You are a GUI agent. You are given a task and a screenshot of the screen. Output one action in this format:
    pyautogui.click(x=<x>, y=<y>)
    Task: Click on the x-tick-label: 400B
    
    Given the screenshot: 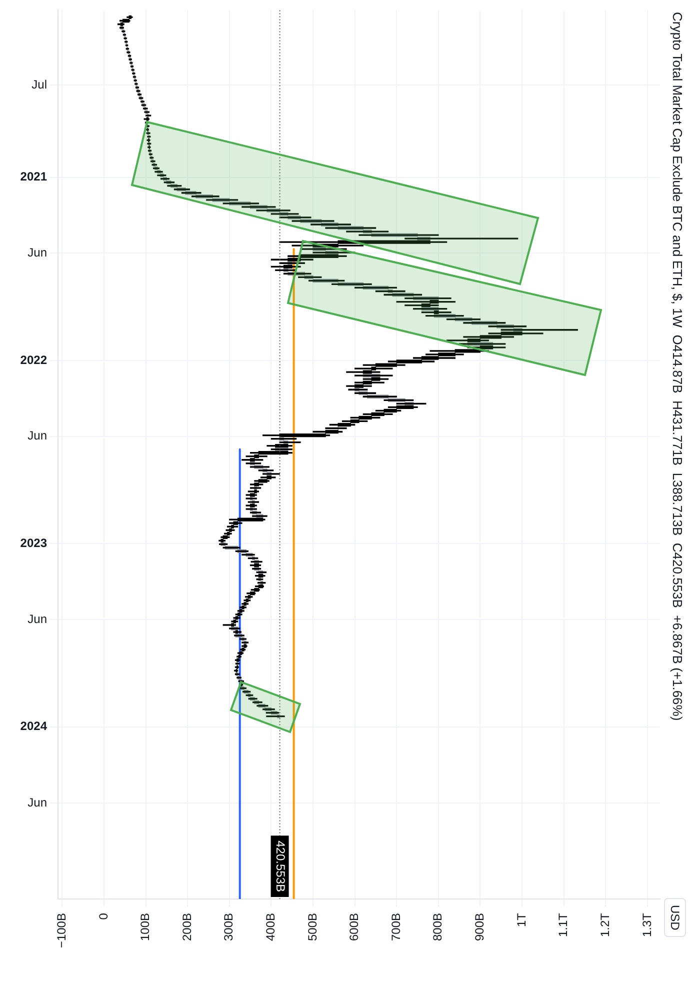 What is the action you would take?
    pyautogui.click(x=271, y=927)
    